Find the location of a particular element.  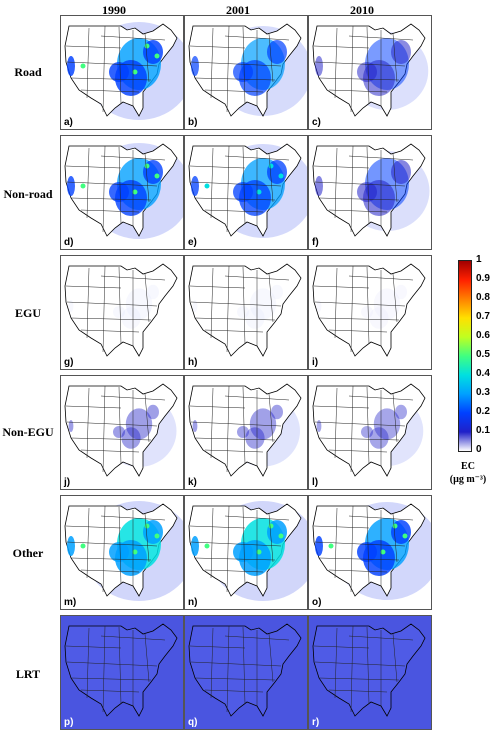

map-panel-a: a) is located at coordinates (122, 72).